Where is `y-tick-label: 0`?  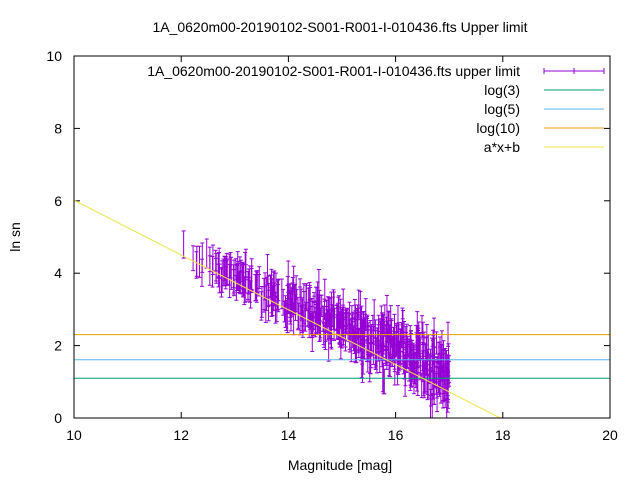
y-tick-label: 0 is located at coordinates (58, 418).